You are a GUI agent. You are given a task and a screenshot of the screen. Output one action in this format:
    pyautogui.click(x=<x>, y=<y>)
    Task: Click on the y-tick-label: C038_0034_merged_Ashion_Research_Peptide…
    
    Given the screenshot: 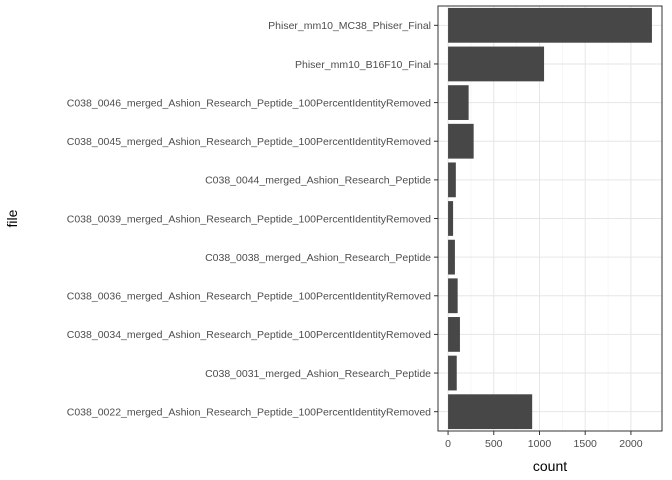 What is the action you would take?
    pyautogui.click(x=249, y=335)
    